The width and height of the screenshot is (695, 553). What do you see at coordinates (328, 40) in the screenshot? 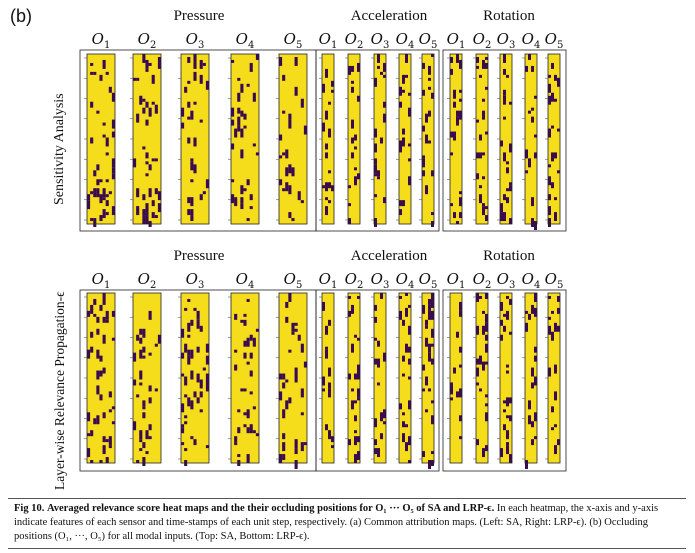
I see `acceleration-o1-label-top: O1` at bounding box center [328, 40].